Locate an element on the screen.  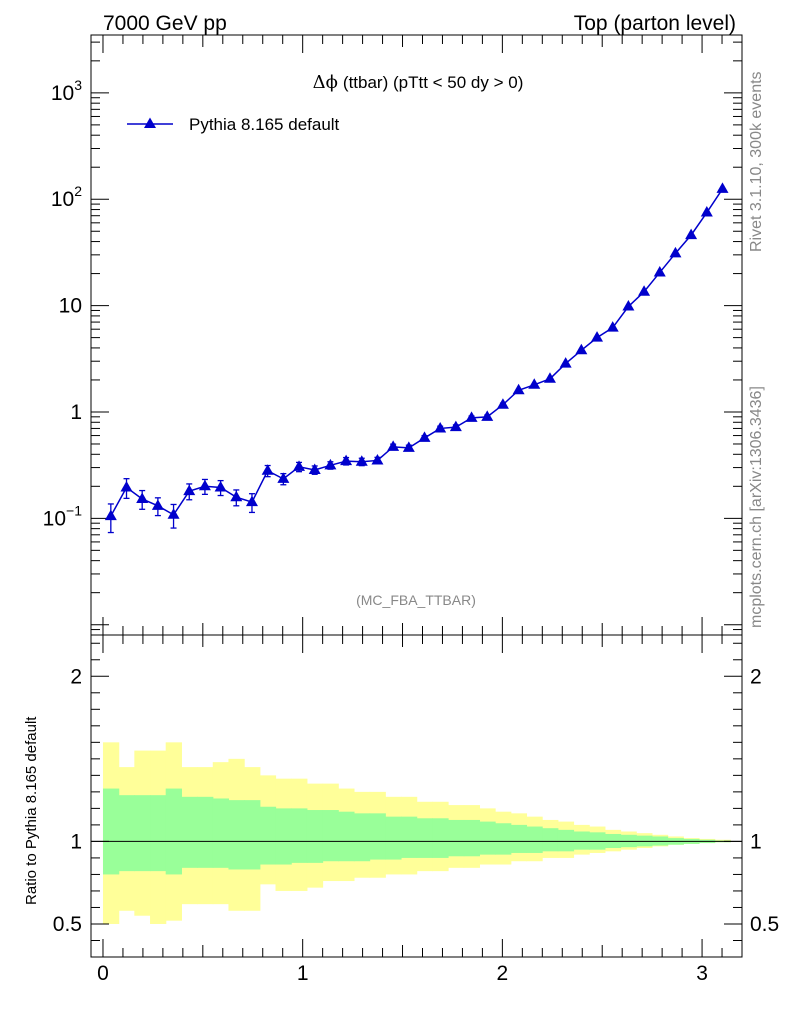
ratio-y-tick-label-left: 1 is located at coordinates (76, 841).